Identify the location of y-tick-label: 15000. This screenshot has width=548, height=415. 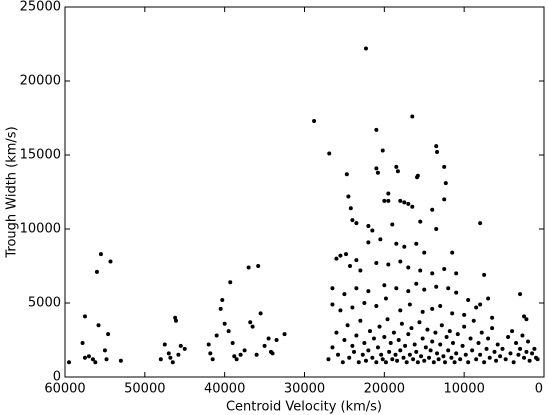
(40, 155).